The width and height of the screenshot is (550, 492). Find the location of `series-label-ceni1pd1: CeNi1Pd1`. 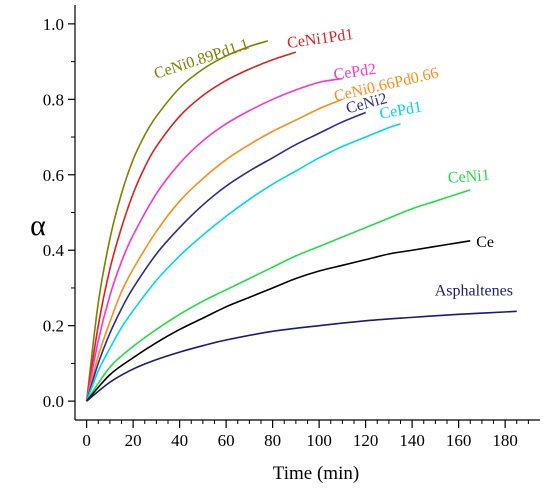

series-label-ceni1pd1: CeNi1Pd1 is located at coordinates (320, 39).